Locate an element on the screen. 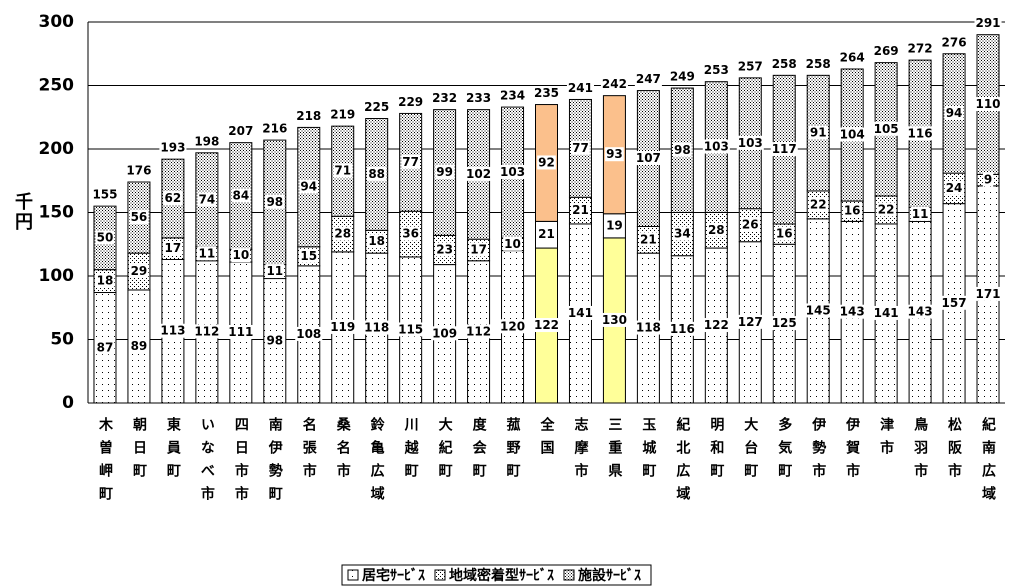  value-label: 127 is located at coordinates (750, 322).